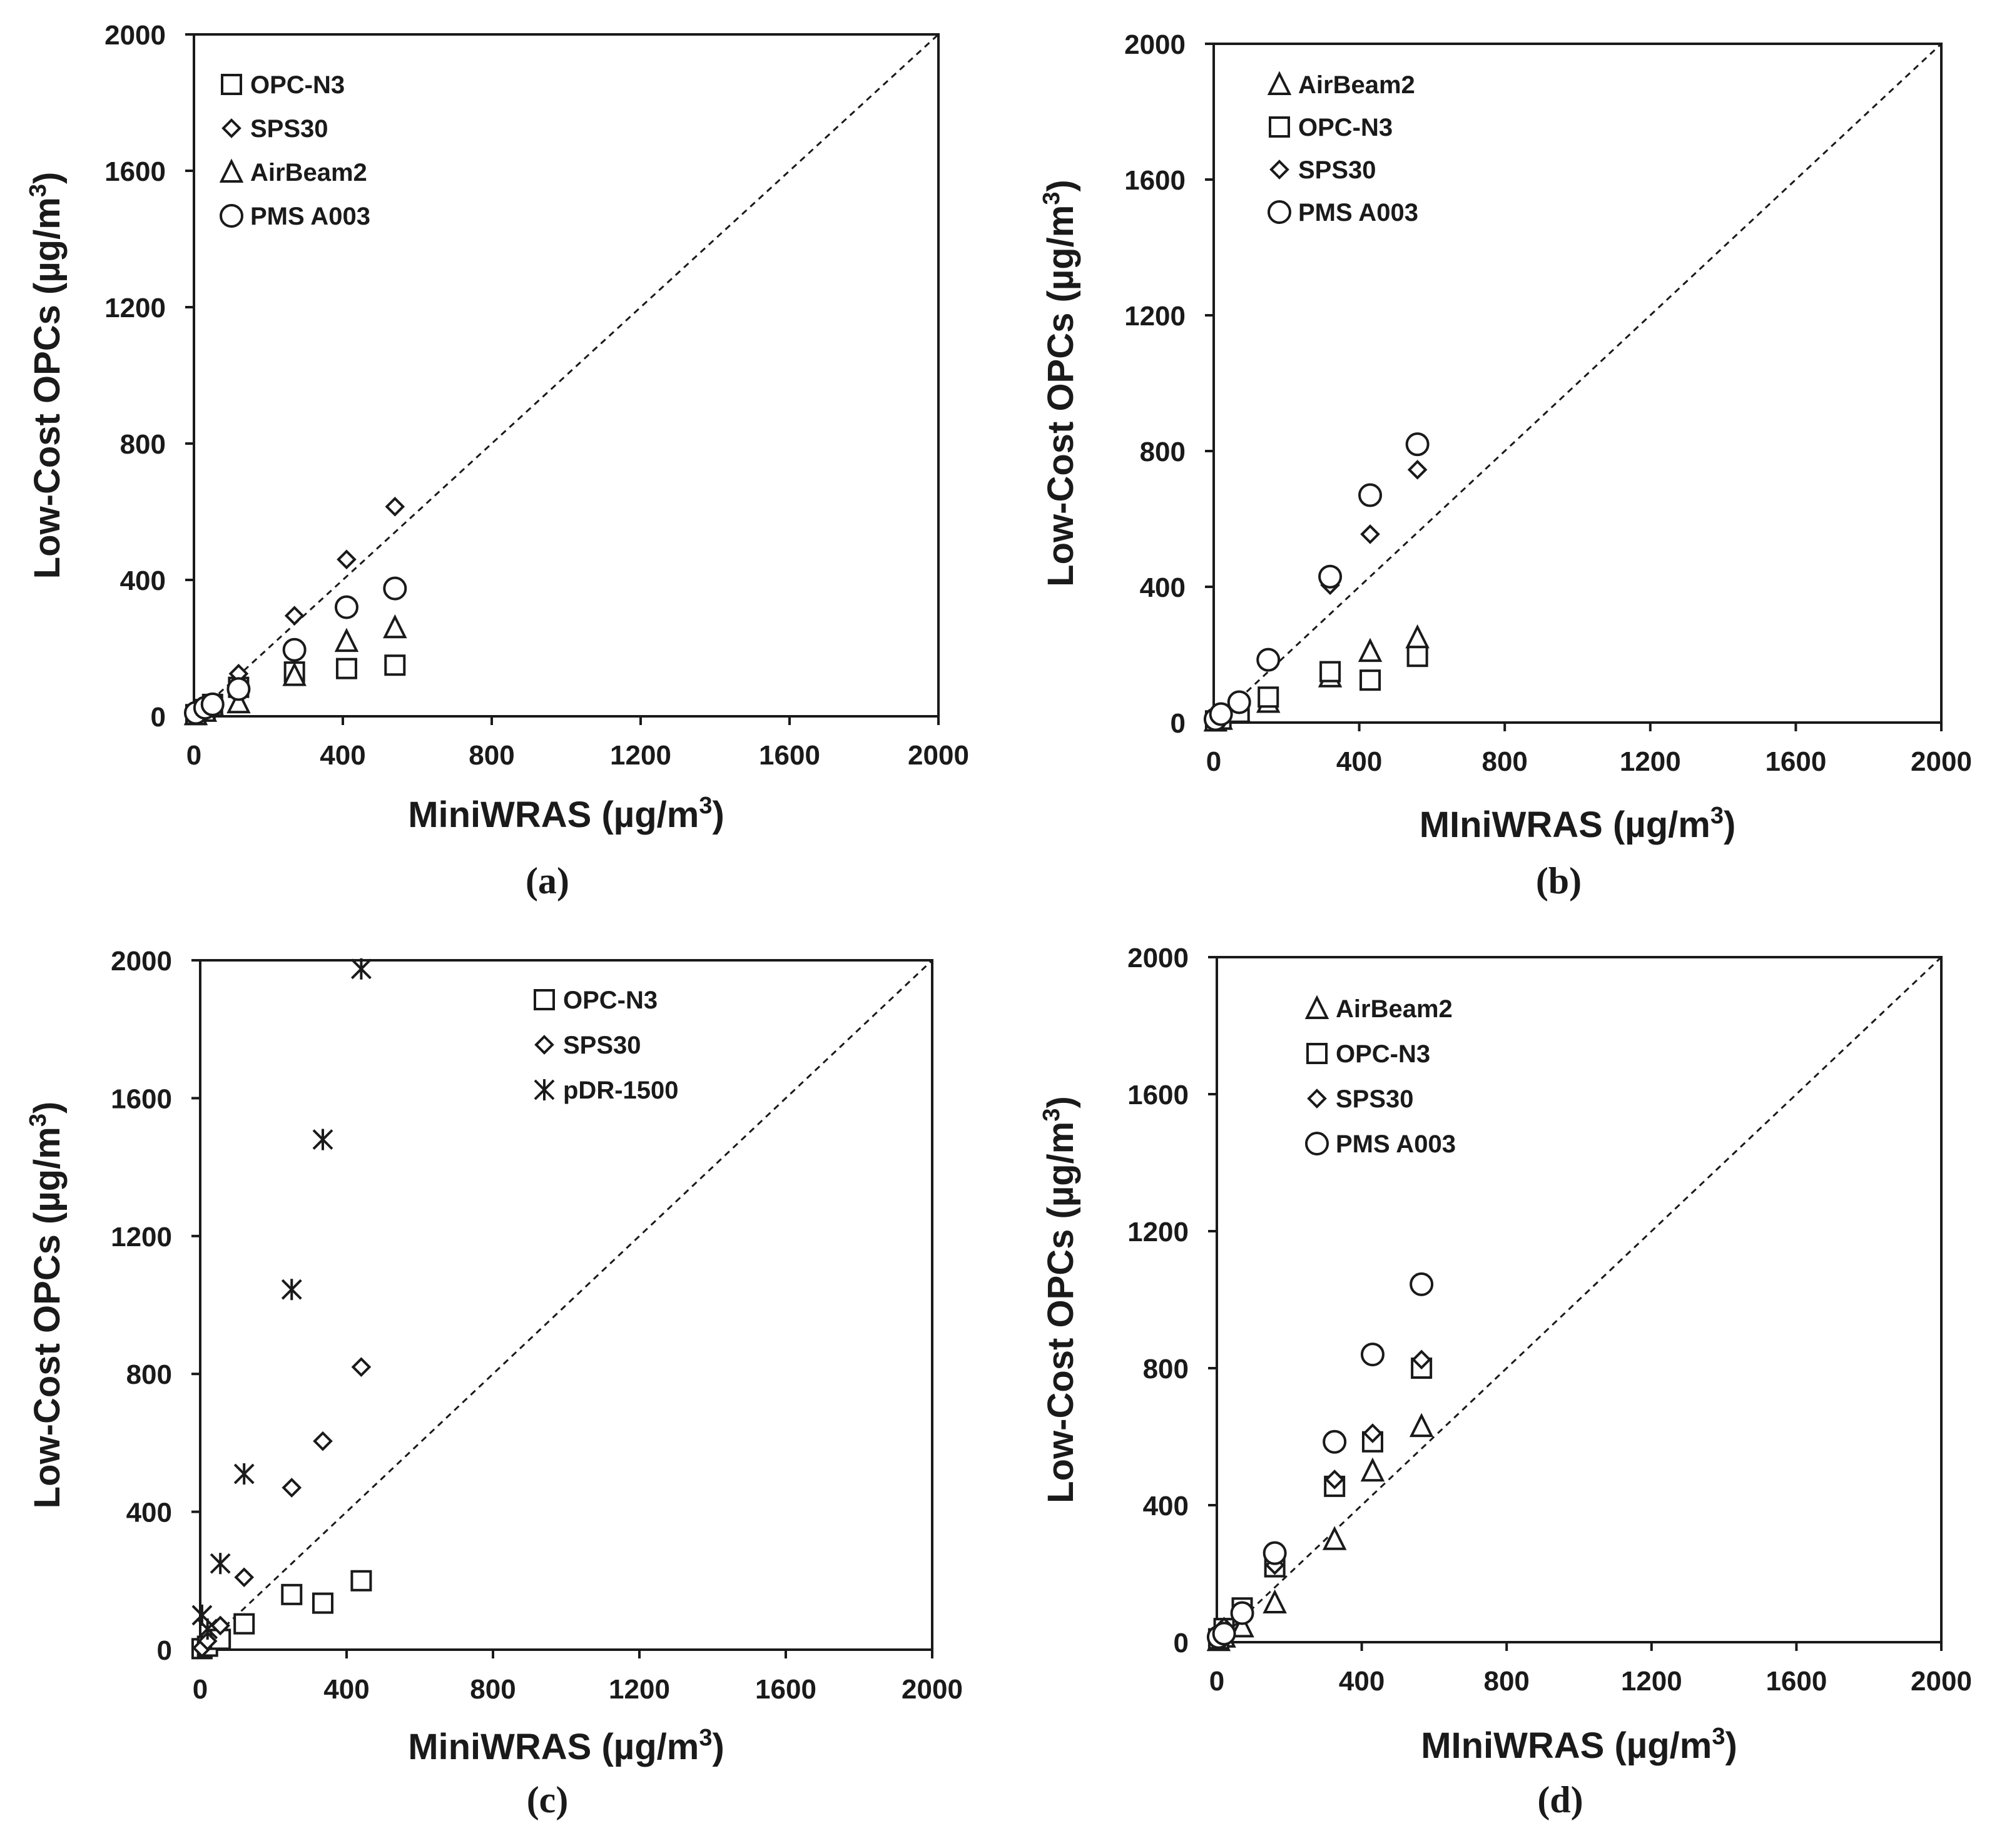 This screenshot has height=1848, width=1997. I want to click on series-sps30, so click(282, 1507).